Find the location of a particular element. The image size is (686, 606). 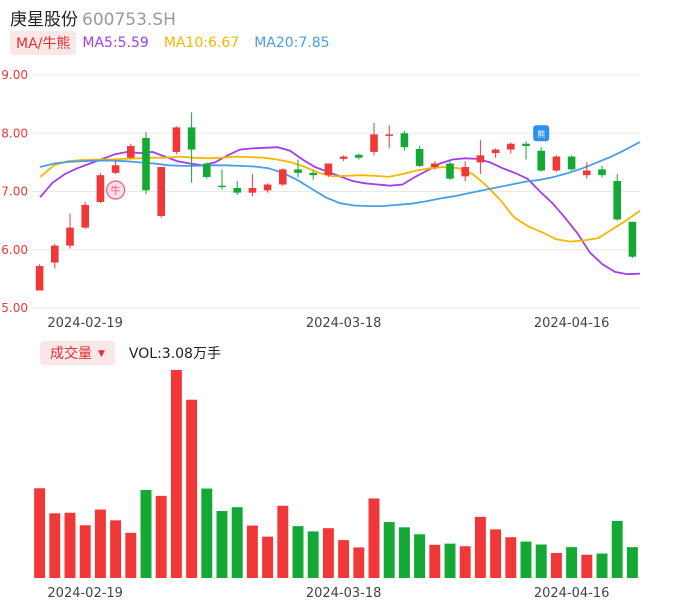

price-tick-label: 9.00 is located at coordinates (14, 75).